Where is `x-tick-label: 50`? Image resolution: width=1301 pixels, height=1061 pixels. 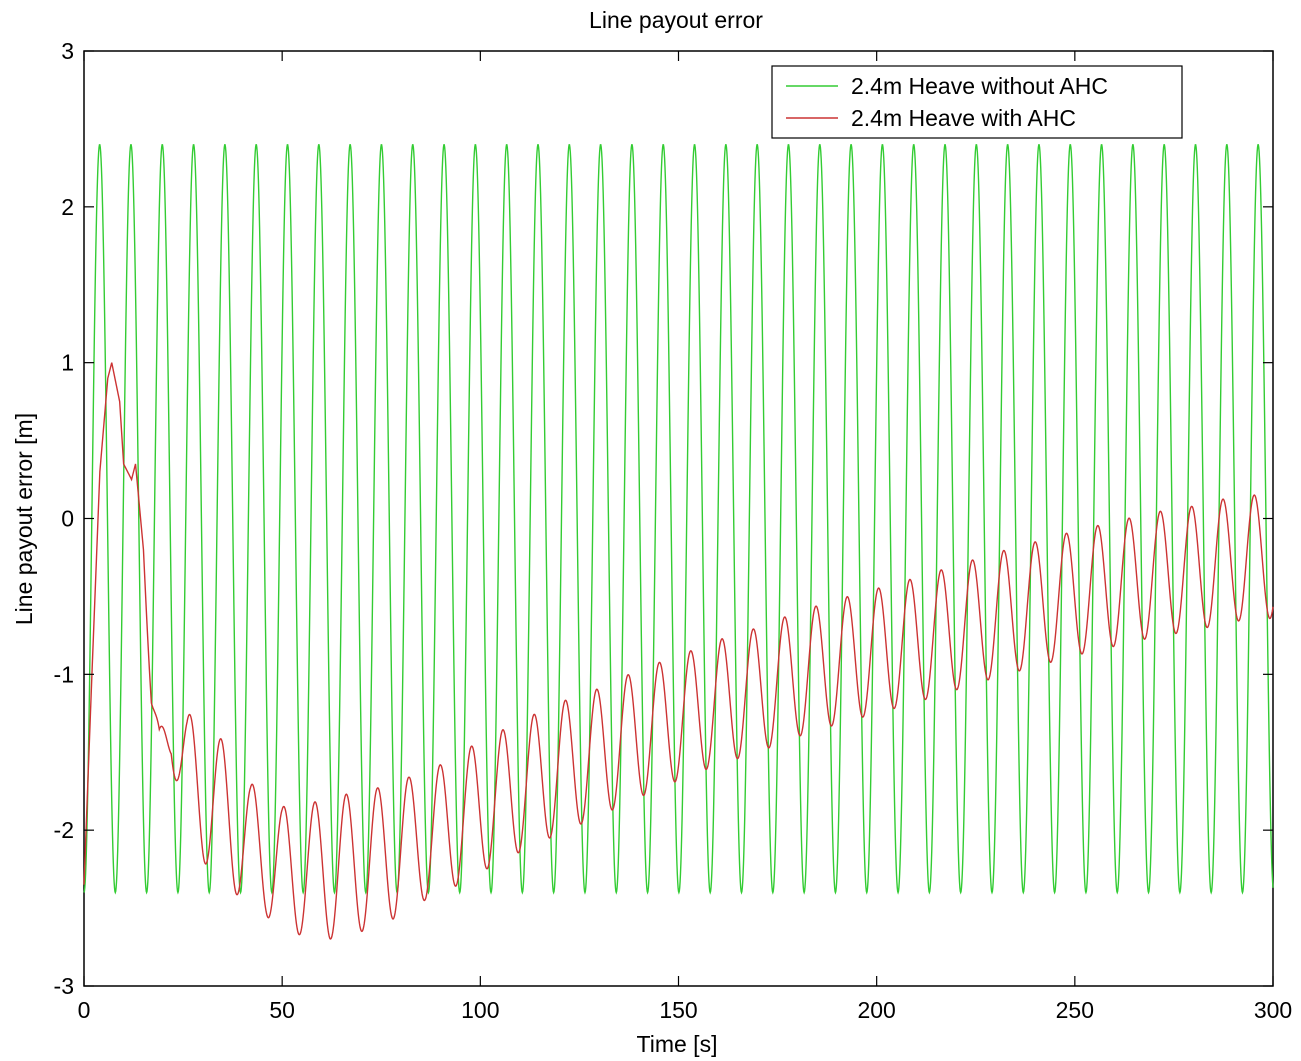
x-tick-label: 50 is located at coordinates (282, 1010).